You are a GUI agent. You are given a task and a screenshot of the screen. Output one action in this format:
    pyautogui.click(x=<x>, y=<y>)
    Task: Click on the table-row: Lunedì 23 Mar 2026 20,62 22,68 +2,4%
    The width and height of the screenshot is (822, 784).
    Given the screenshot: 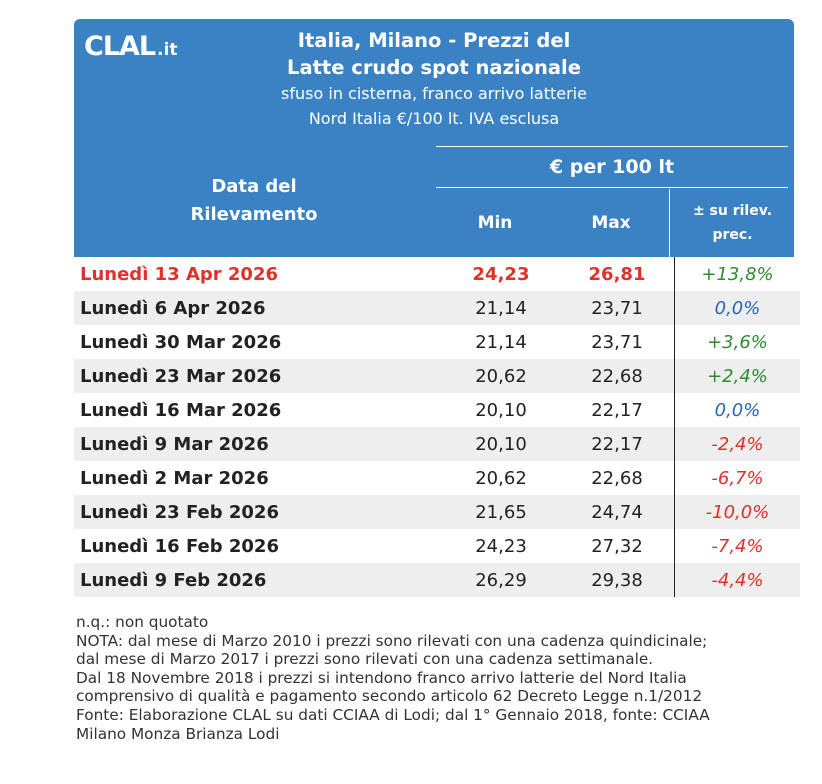 What is the action you would take?
    pyautogui.click(x=437, y=376)
    